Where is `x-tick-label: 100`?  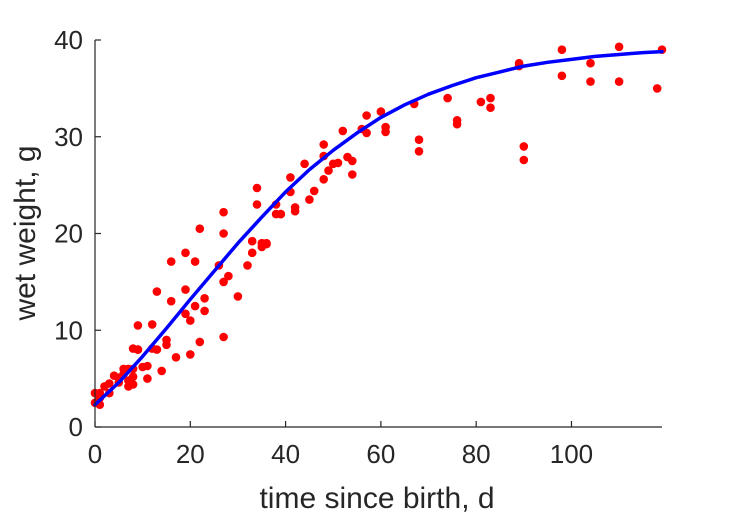
x-tick-label: 100 is located at coordinates (571, 454).